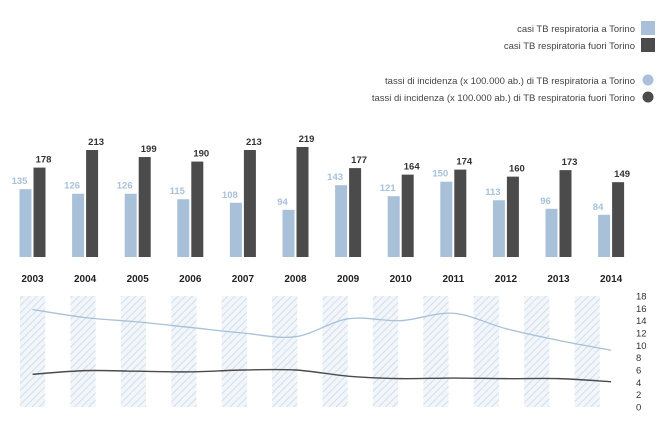 This screenshot has width=671, height=435. I want to click on bar-value-torino-2008: 94, so click(282, 202).